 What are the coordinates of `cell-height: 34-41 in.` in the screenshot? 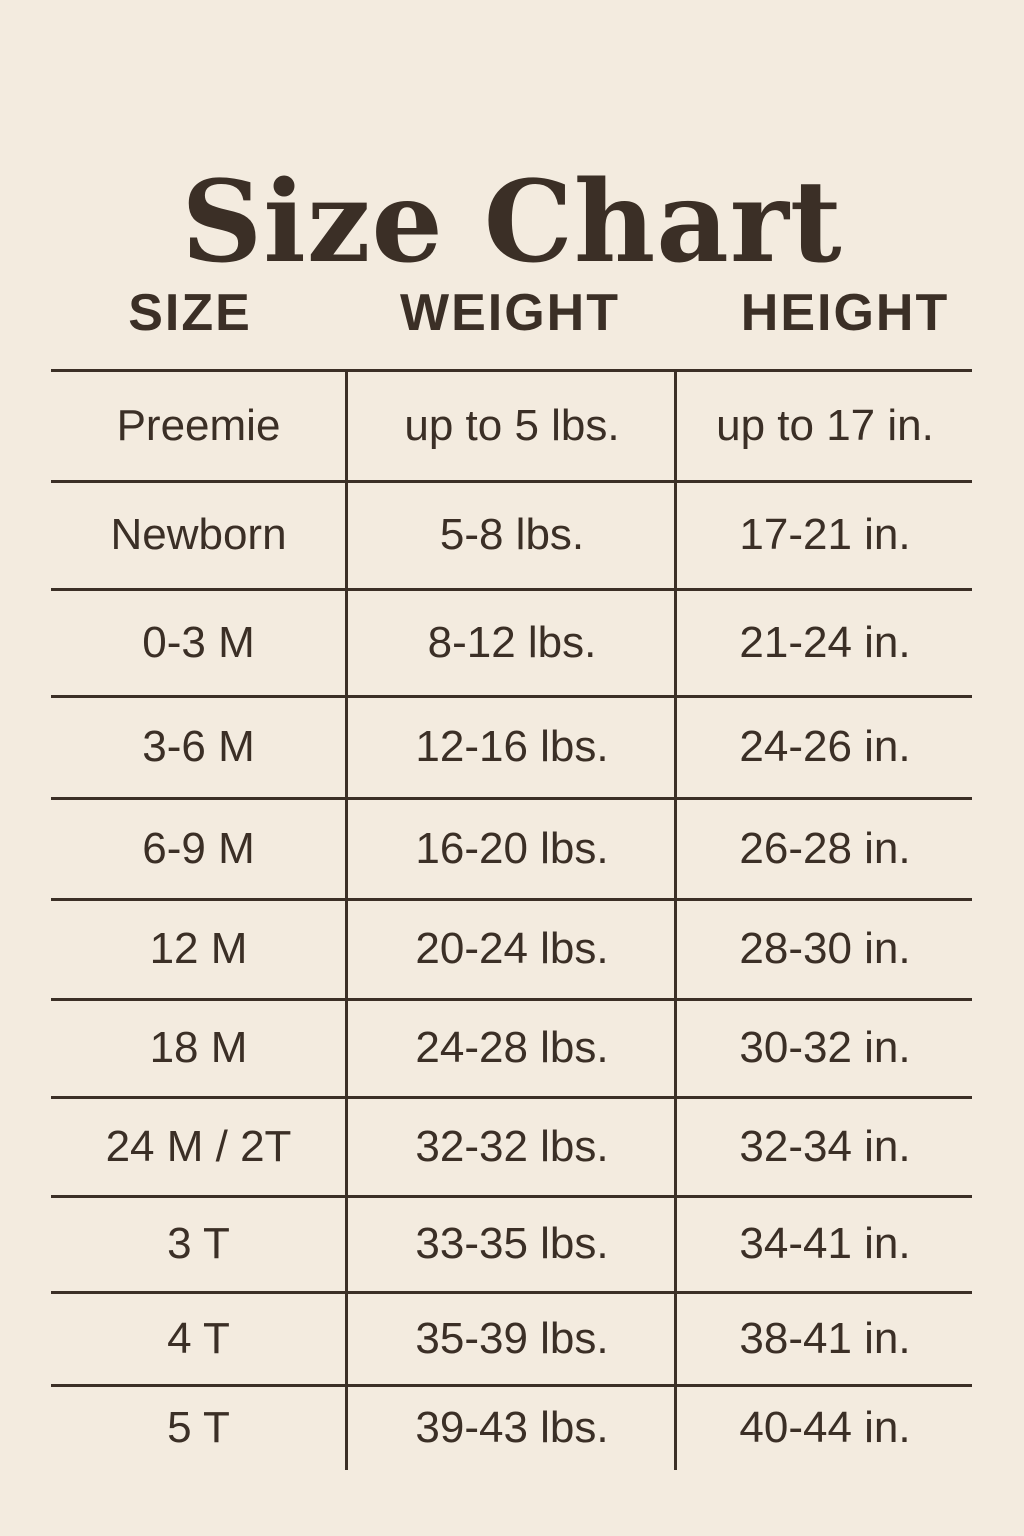 It's located at (825, 1243).